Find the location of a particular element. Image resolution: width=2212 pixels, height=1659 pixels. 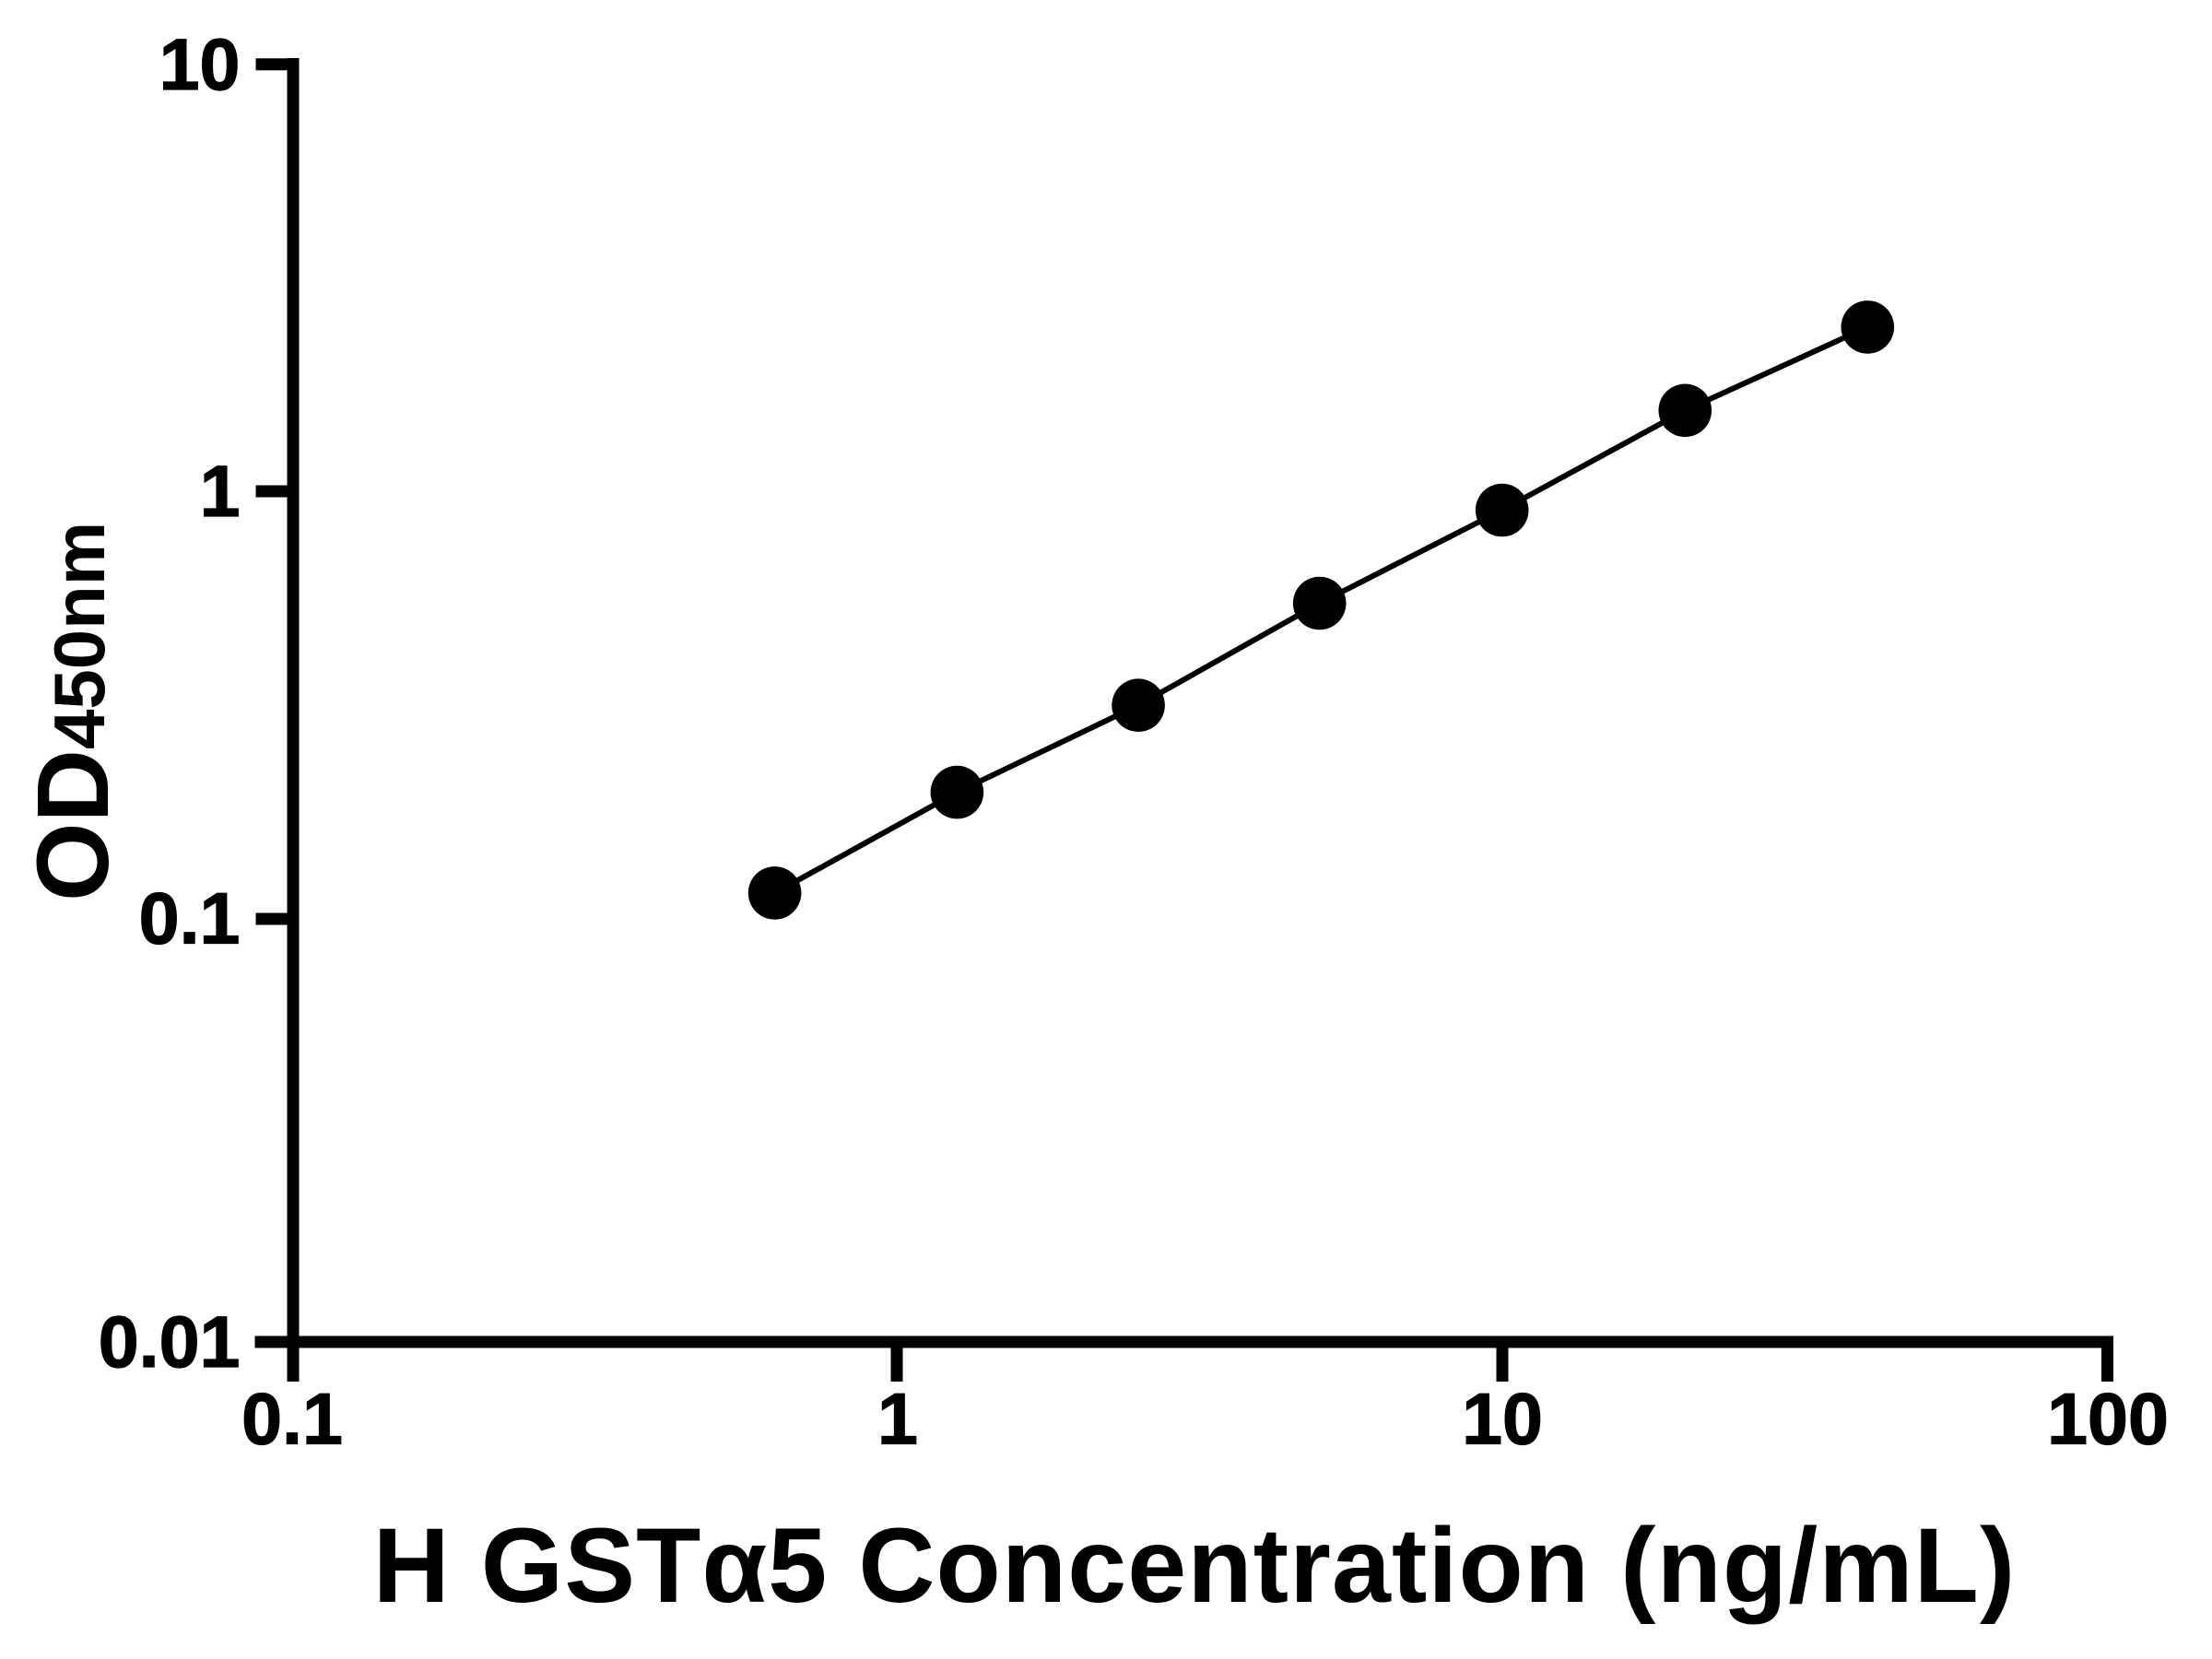

svg-text: H GSTα5 Concentration (ng/mL) is located at coordinates (1195, 1566).